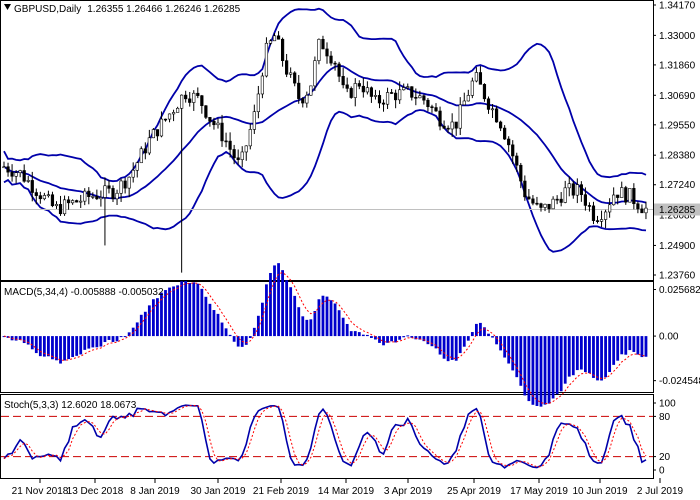 This screenshot has width=700, height=500. Describe the element at coordinates (676, 336) in the screenshot. I see `macd-y-axis: 0.025682 0.00 -0.024548` at that location.